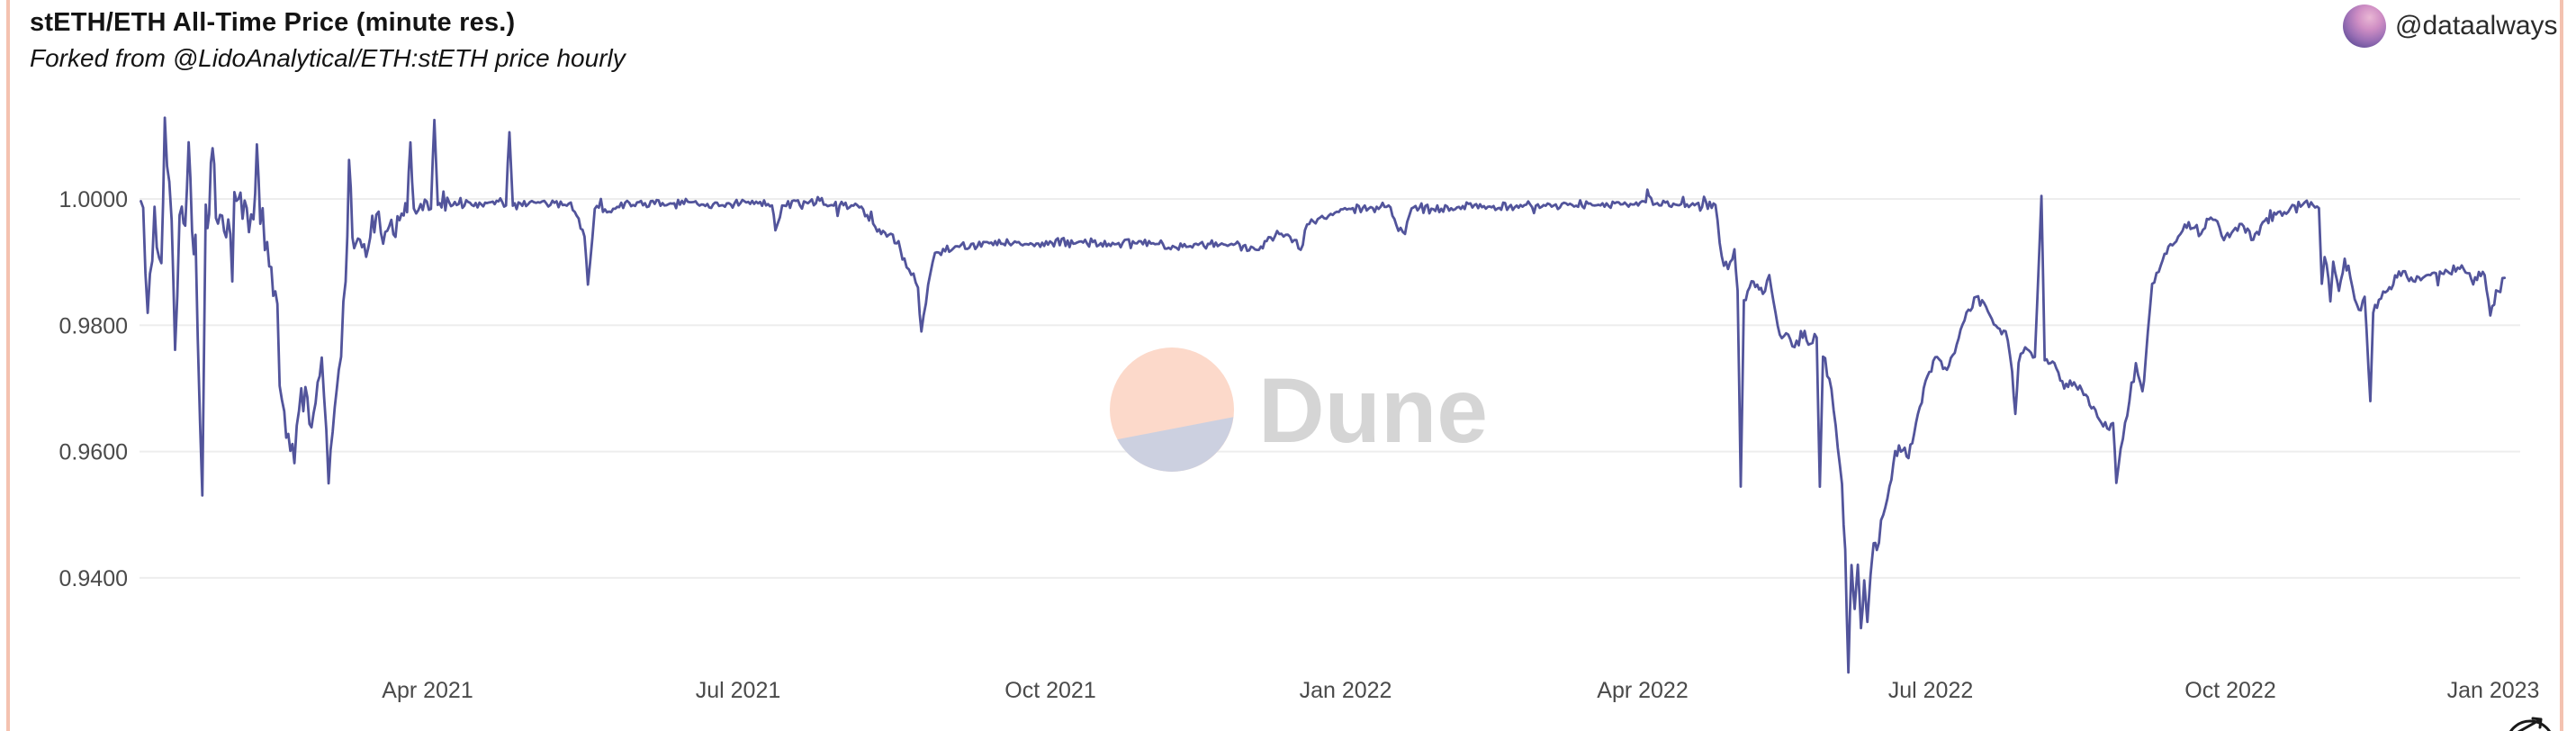 This screenshot has height=731, width=2576. Describe the element at coordinates (93, 578) in the screenshot. I see `y-axis-tick-label: 0.9400` at that location.